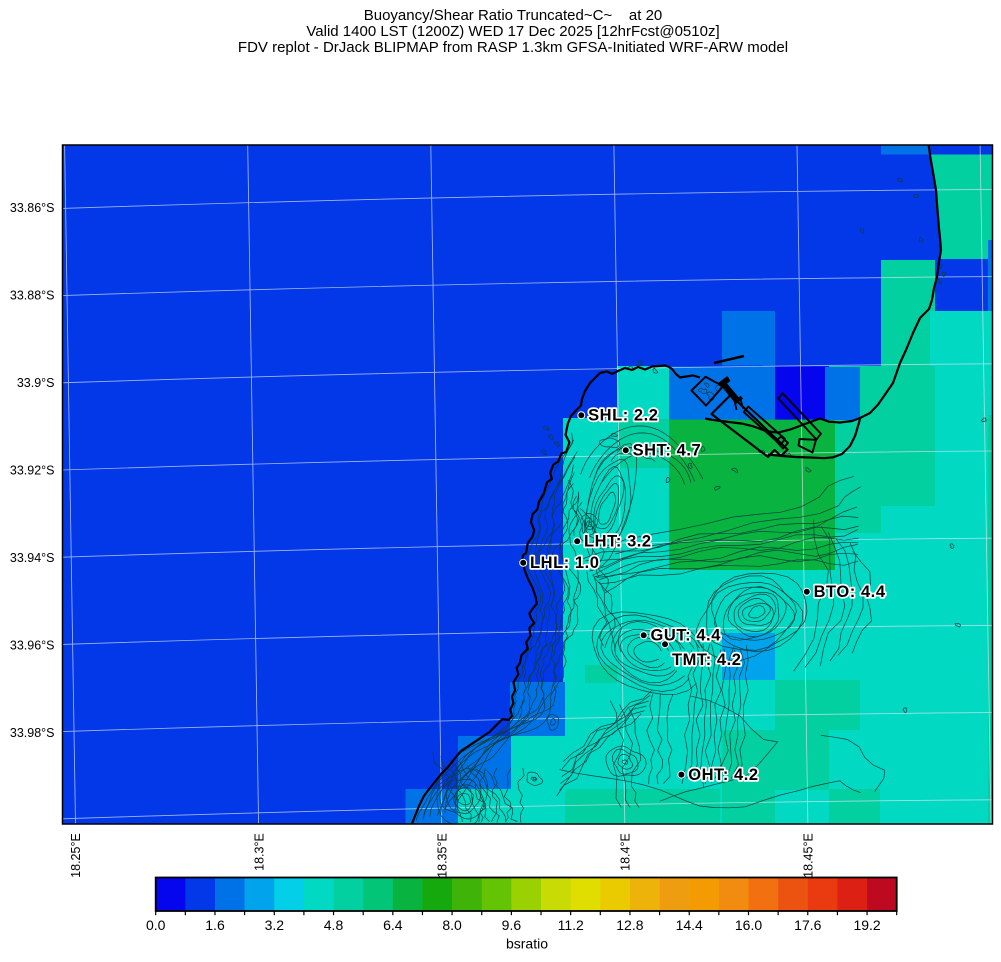  I want to click on svg-text: 14.4, so click(689, 925).